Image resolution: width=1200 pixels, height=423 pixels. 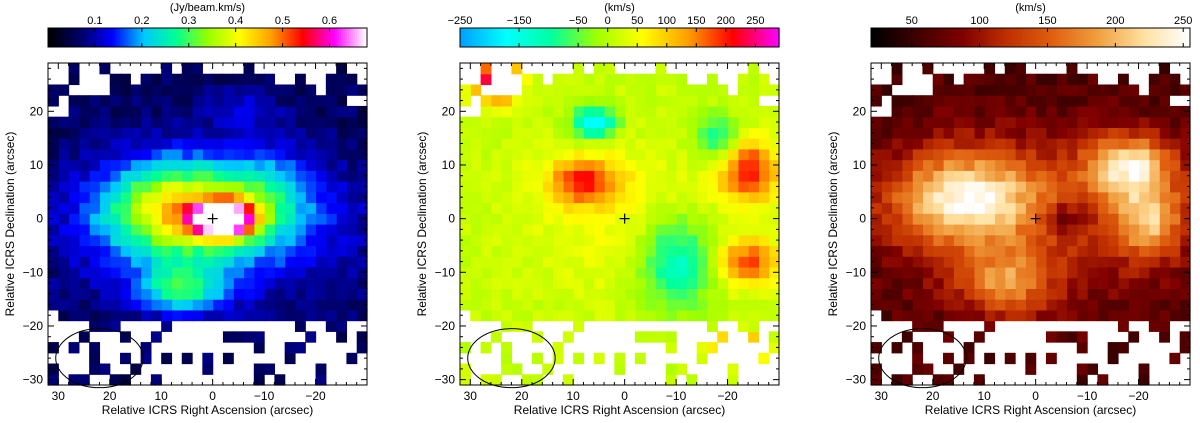 I want to click on x-tick-label: 10, so click(x=985, y=396).